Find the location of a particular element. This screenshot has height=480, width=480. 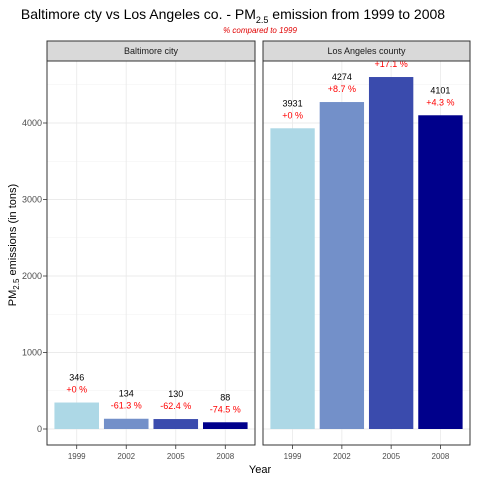

chart-subtitle: % compared to 1999 is located at coordinates (260, 30).